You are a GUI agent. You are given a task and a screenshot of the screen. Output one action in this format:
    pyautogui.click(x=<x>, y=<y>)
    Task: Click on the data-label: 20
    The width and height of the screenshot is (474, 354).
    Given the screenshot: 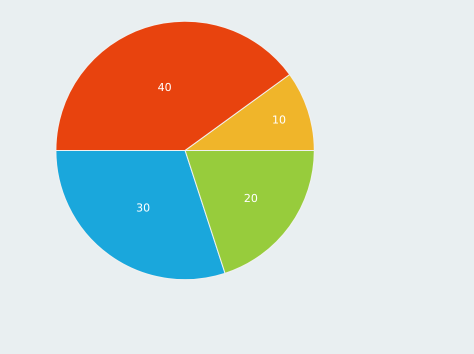 What is the action you would take?
    pyautogui.click(x=251, y=198)
    